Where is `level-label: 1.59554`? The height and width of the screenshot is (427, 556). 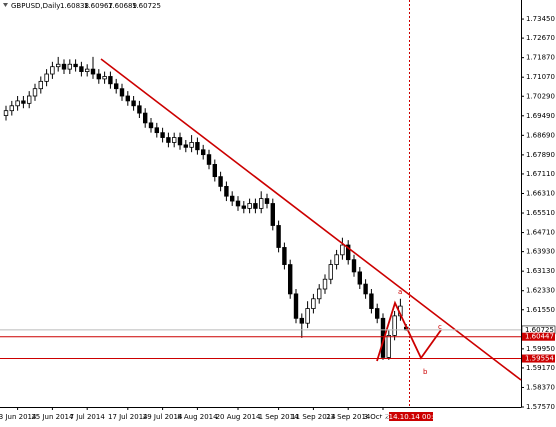
level-label: 1.59554 is located at coordinates (539, 359).